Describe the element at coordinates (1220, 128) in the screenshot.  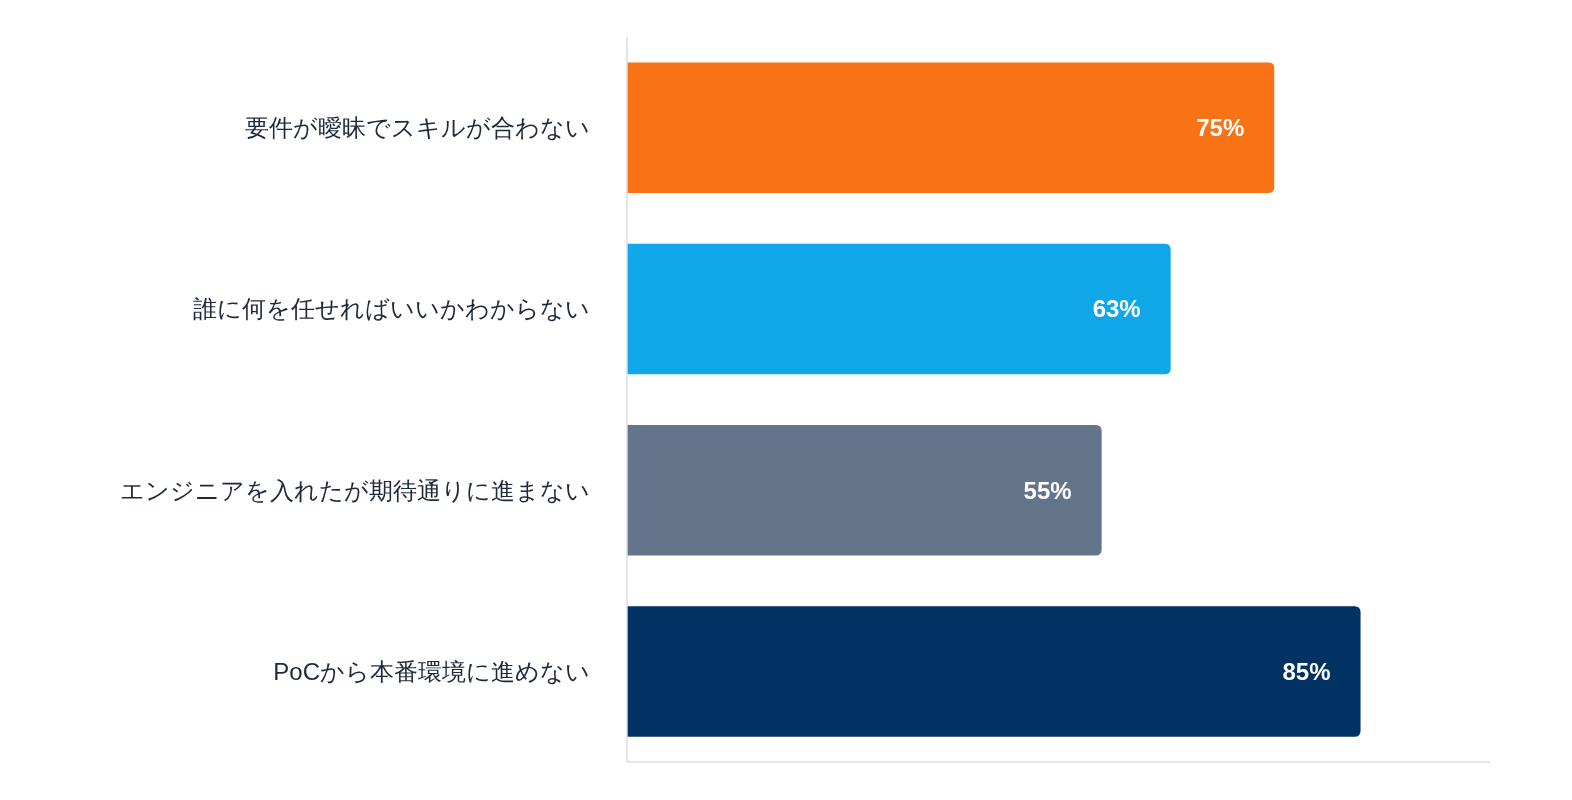
I see `data-label: 75%` at that location.